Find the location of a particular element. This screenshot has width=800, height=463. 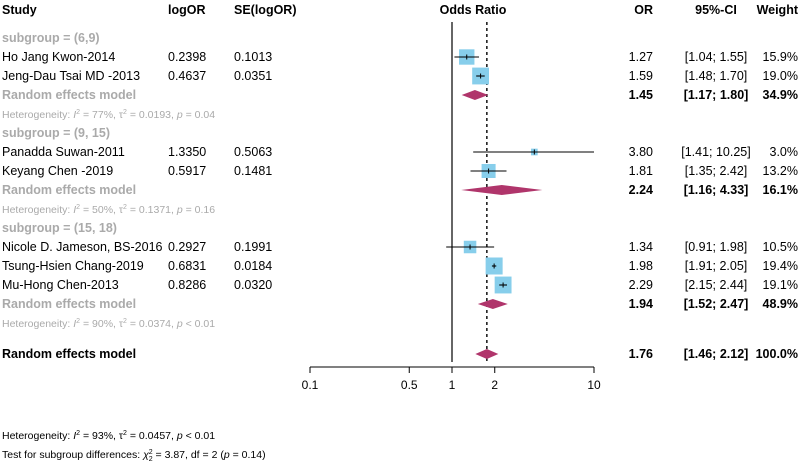

study-name: Tsung-Hsien Chang-2019 is located at coordinates (73, 266).